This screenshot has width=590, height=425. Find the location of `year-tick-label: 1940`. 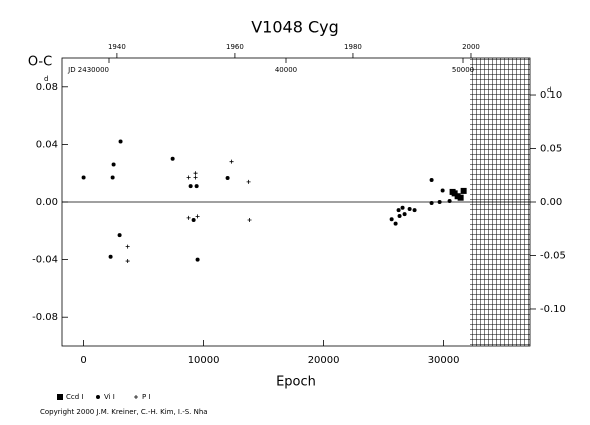

year-tick-label: 1940 is located at coordinates (117, 47).